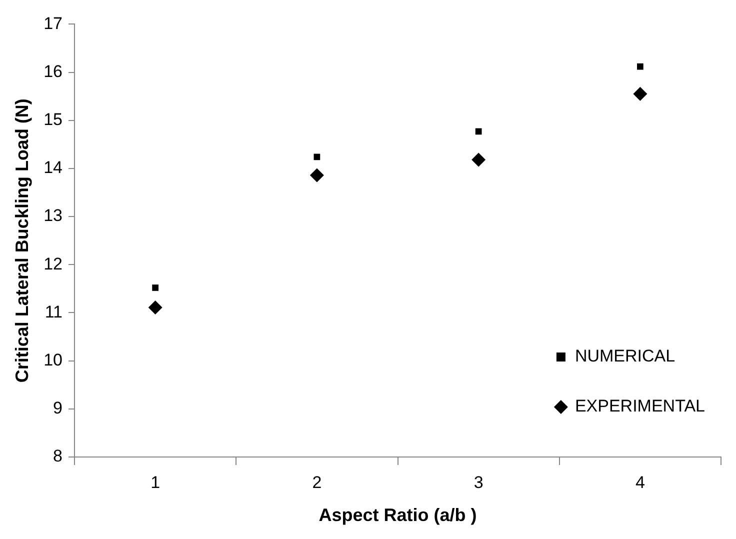 The image size is (736, 539). What do you see at coordinates (640, 406) in the screenshot?
I see `legend-label: EXPERIMENTAL` at bounding box center [640, 406].